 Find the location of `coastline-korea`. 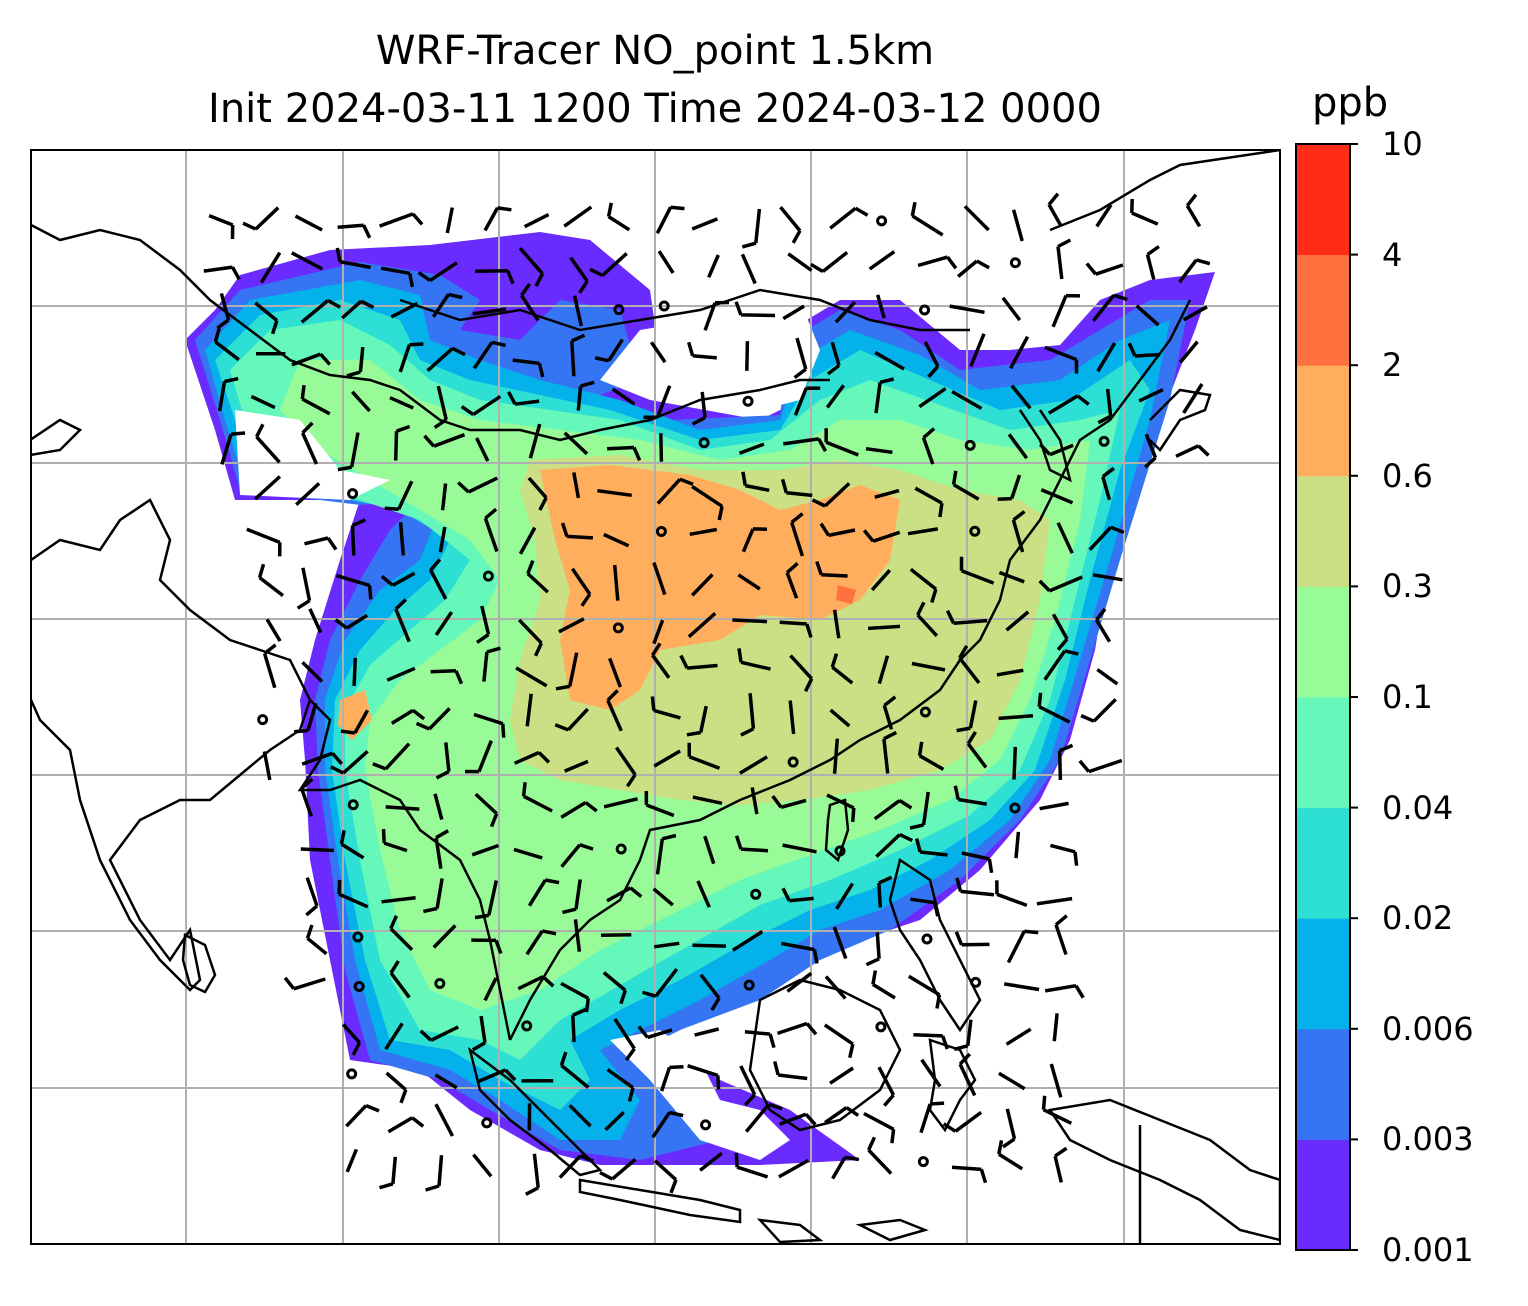

coastline-korea is located at coordinates (1045, 446).